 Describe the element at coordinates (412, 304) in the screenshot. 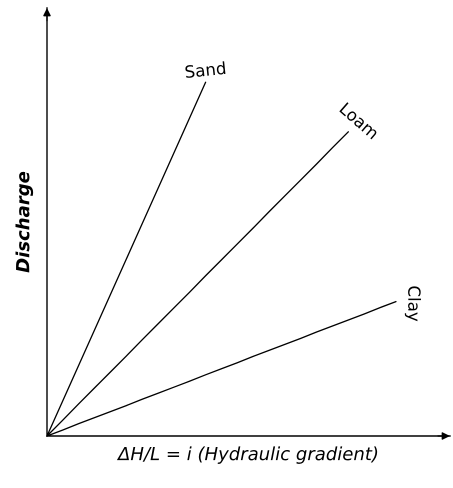

I see `text: Clay` at that location.